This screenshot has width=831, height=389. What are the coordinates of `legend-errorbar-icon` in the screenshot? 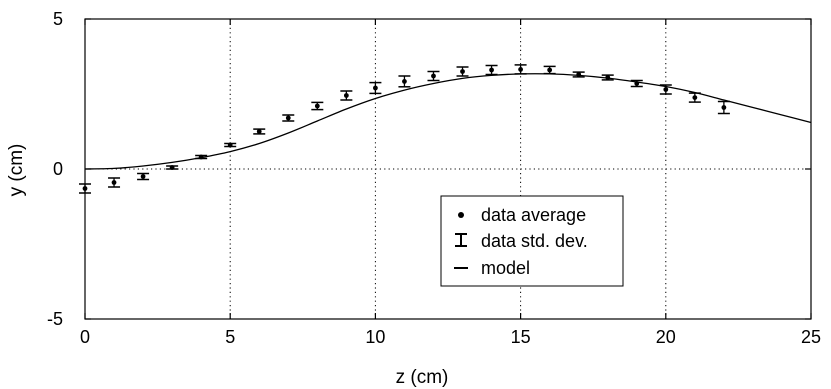 It's located at (461, 240).